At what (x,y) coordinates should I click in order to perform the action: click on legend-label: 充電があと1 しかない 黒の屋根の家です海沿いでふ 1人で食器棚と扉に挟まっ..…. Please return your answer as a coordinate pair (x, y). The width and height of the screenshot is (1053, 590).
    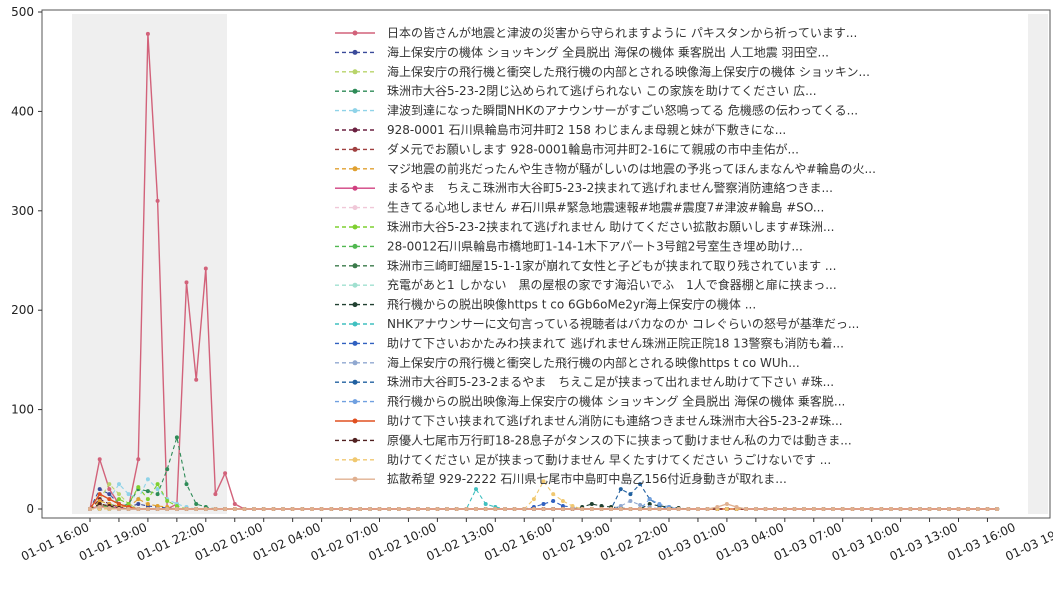
    Looking at the image, I should click on (612, 284).